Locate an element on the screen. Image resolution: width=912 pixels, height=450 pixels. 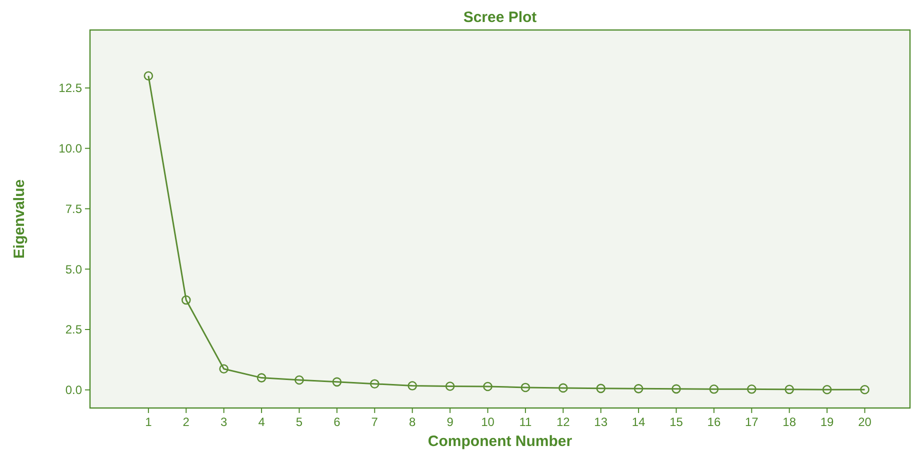
x-tick-label: 3 is located at coordinates (224, 422).